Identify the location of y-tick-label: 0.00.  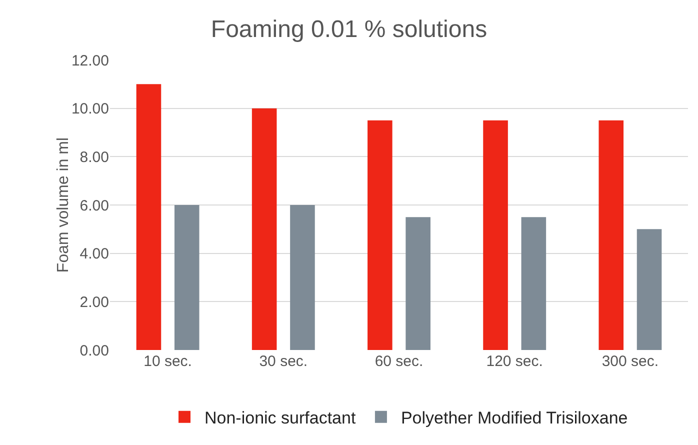
(94, 351).